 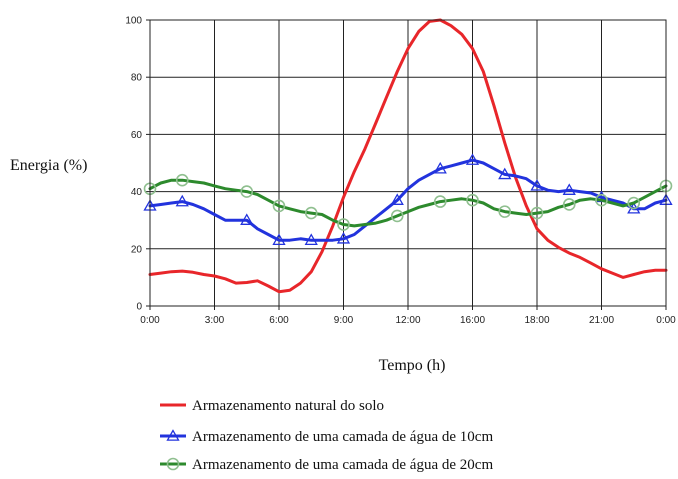 What do you see at coordinates (601, 320) in the screenshot?
I see `x-tick-label: 21:00` at bounding box center [601, 320].